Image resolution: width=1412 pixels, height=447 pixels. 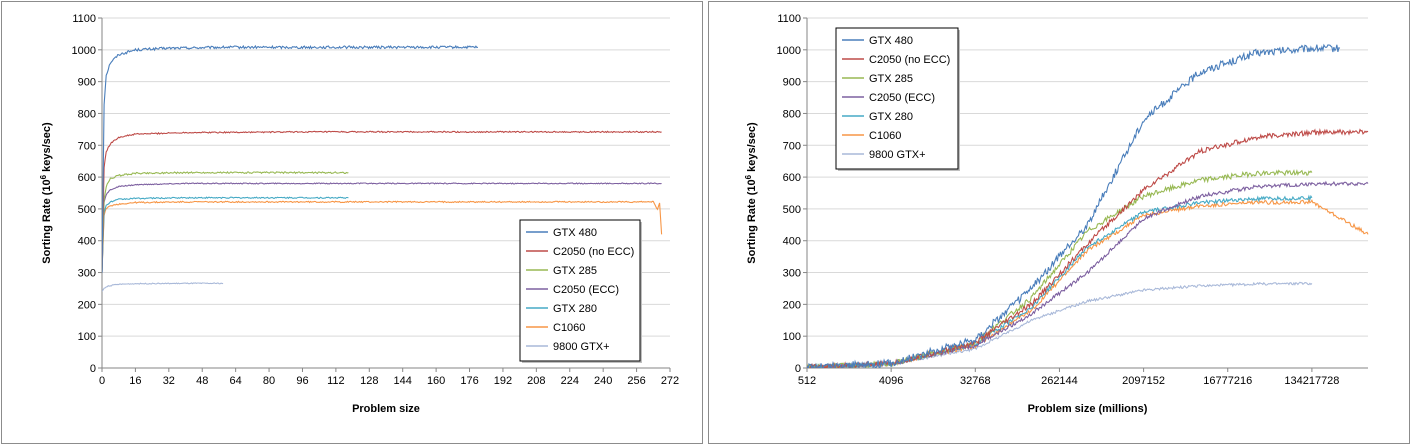 I want to click on x-tick-label: 128, so click(x=369, y=381).